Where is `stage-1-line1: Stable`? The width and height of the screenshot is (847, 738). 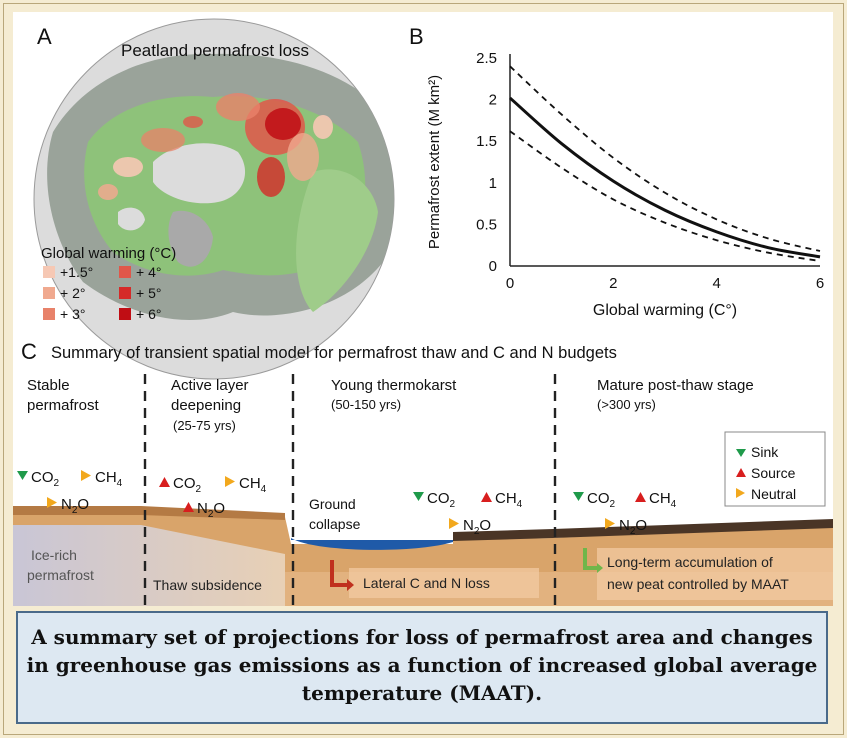
stage-1-line1: Stable is located at coordinates (48, 385).